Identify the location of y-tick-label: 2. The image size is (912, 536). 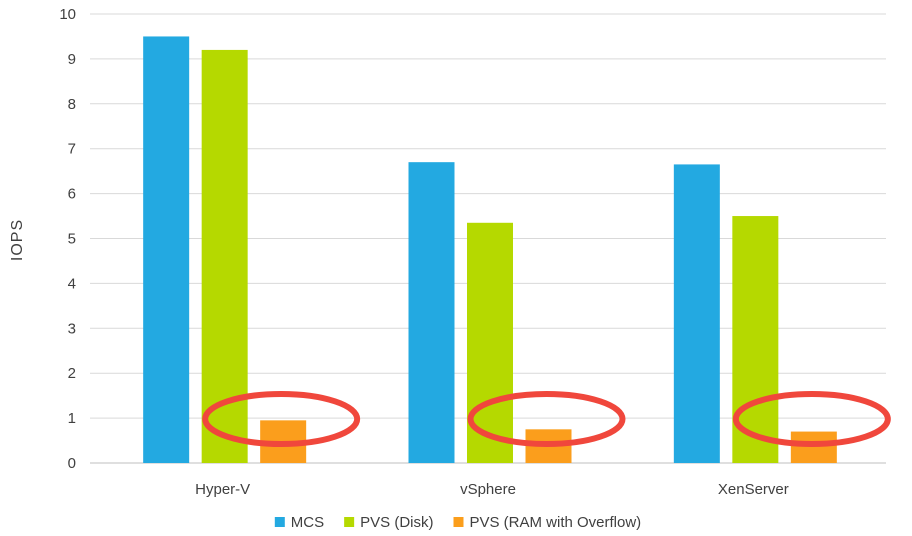
(72, 373).